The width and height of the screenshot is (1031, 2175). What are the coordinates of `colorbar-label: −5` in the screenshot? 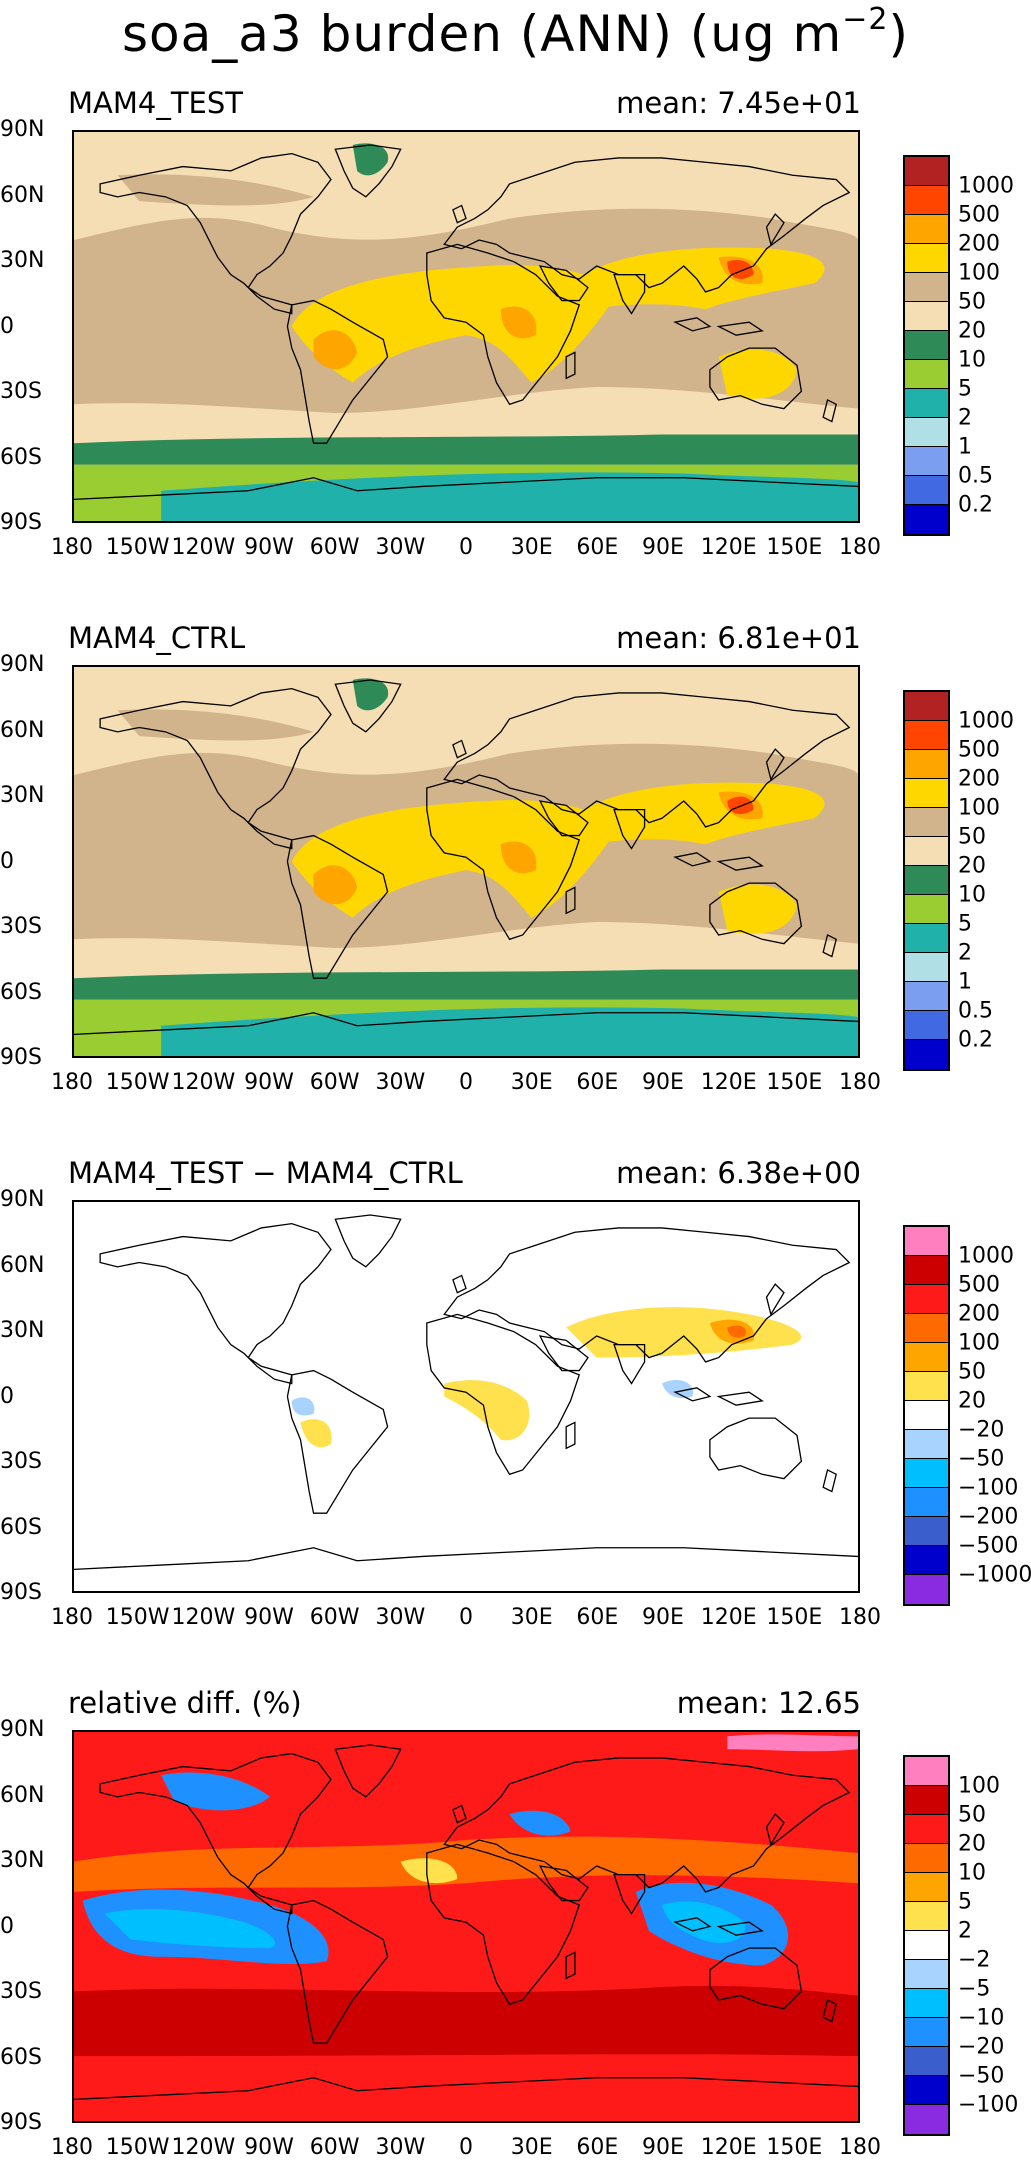 It's located at (974, 1989).